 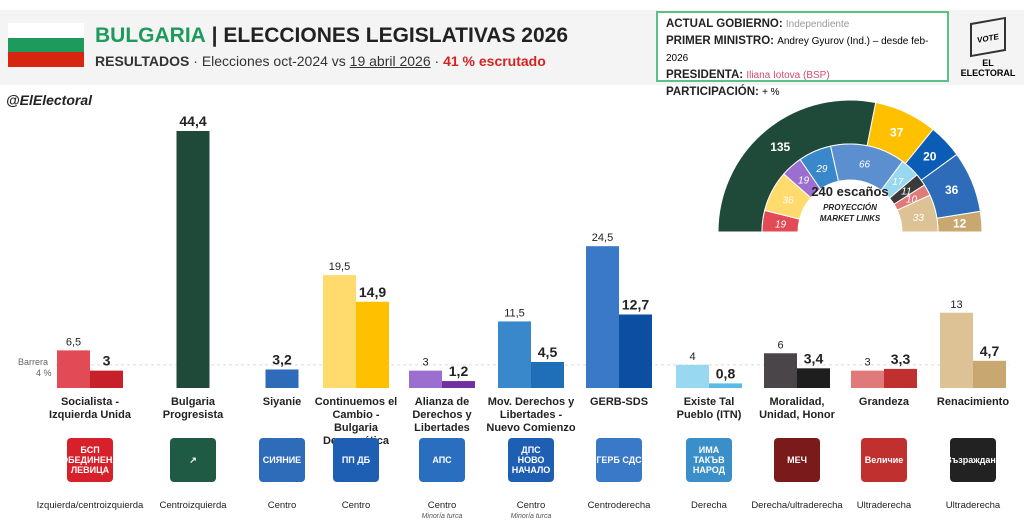 What do you see at coordinates (107, 361) in the screenshot?
I see `new-value-label: 3` at bounding box center [107, 361].